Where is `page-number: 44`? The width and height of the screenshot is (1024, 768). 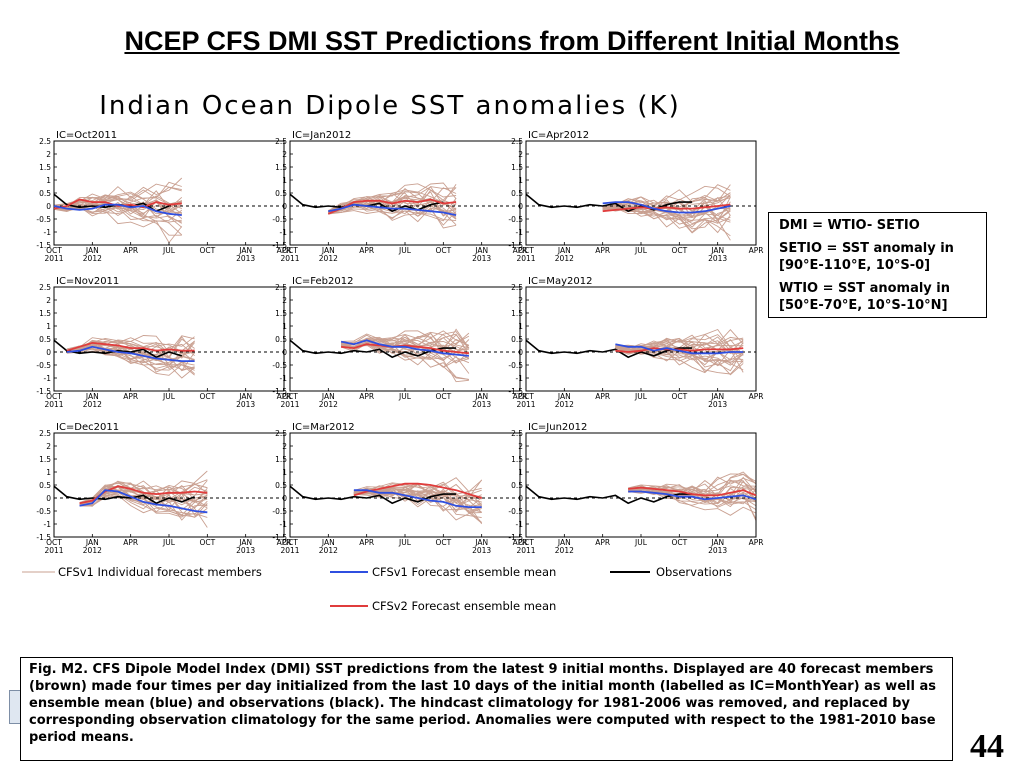
page-number: 44 is located at coordinates (987, 746).